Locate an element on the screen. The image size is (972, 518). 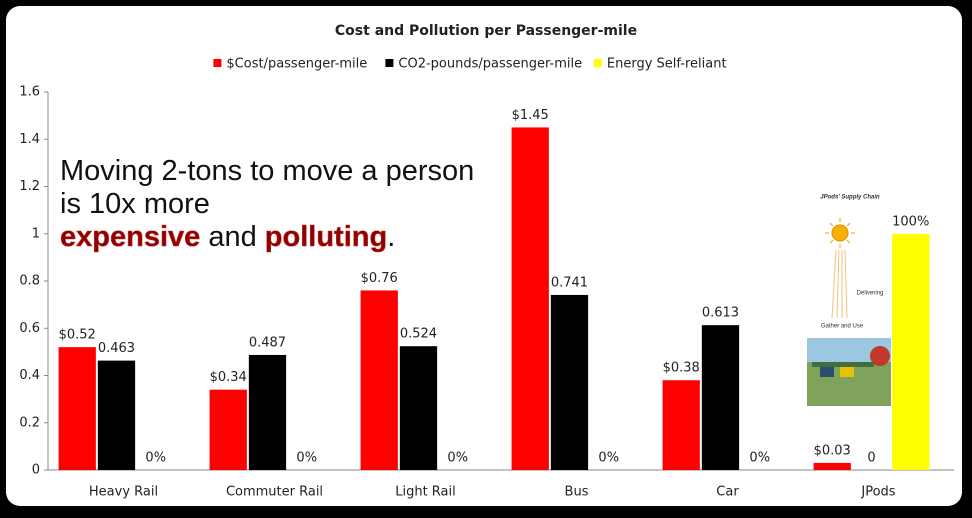
legend-label: $Cost/passenger-mile is located at coordinates (296, 64).